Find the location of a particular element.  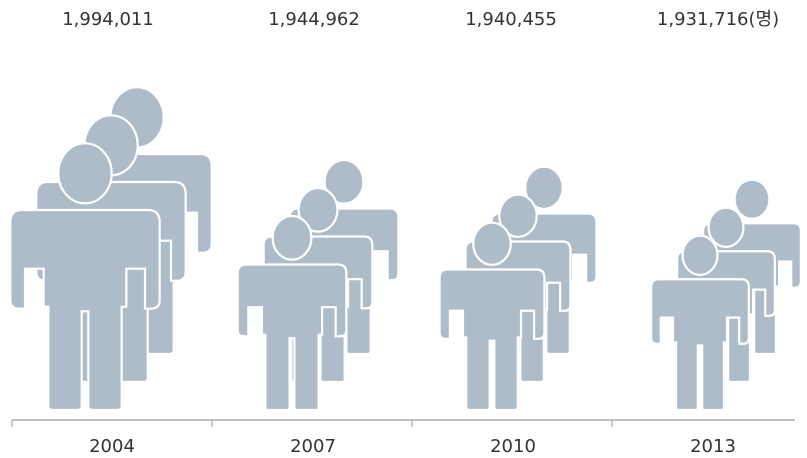

value-label-2007: 1,944,962 is located at coordinates (314, 19).